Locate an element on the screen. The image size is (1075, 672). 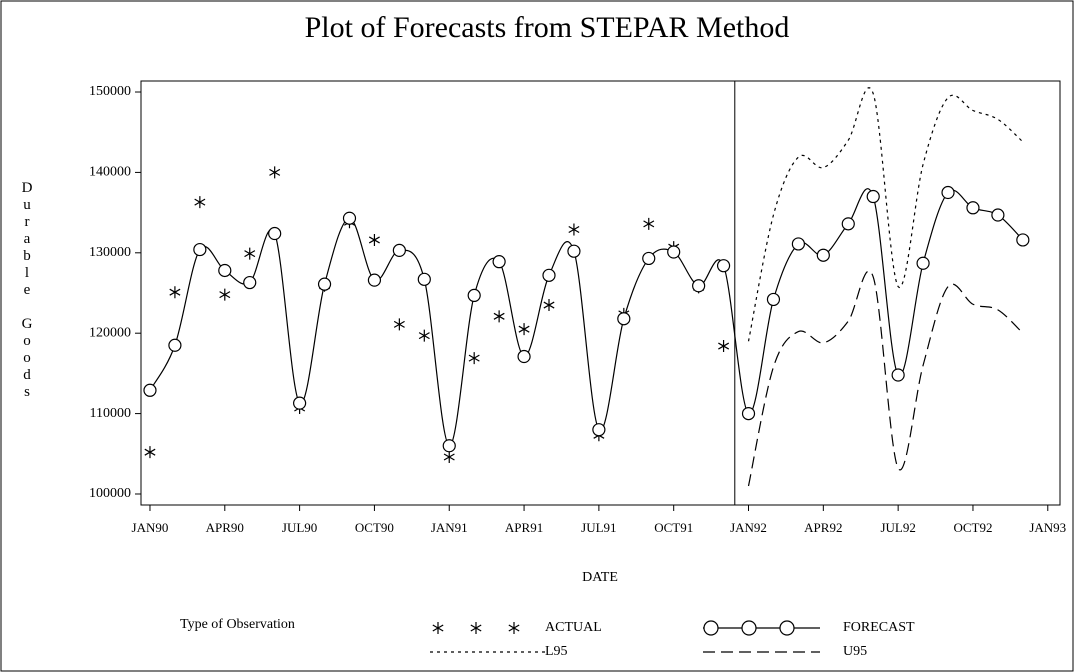
legend-label: FORECAST is located at coordinates (879, 627).